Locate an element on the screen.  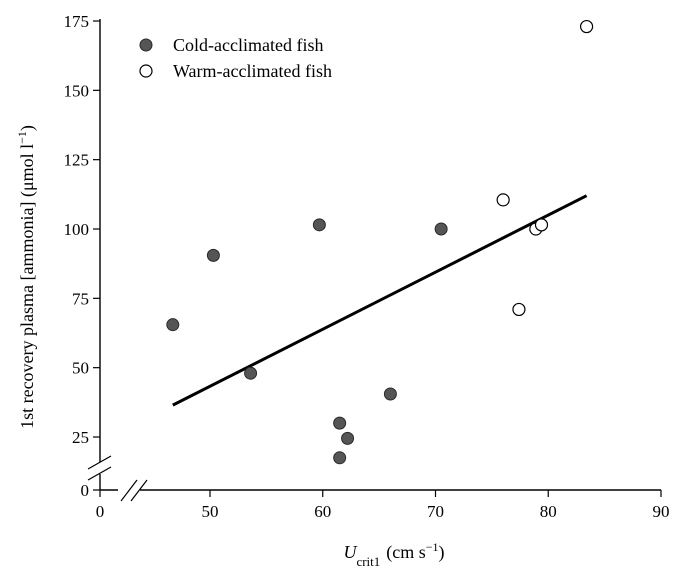
y-axis-title: 1st recovery plasma [ammonia] (μmol l−1) is located at coordinates (26, 277).